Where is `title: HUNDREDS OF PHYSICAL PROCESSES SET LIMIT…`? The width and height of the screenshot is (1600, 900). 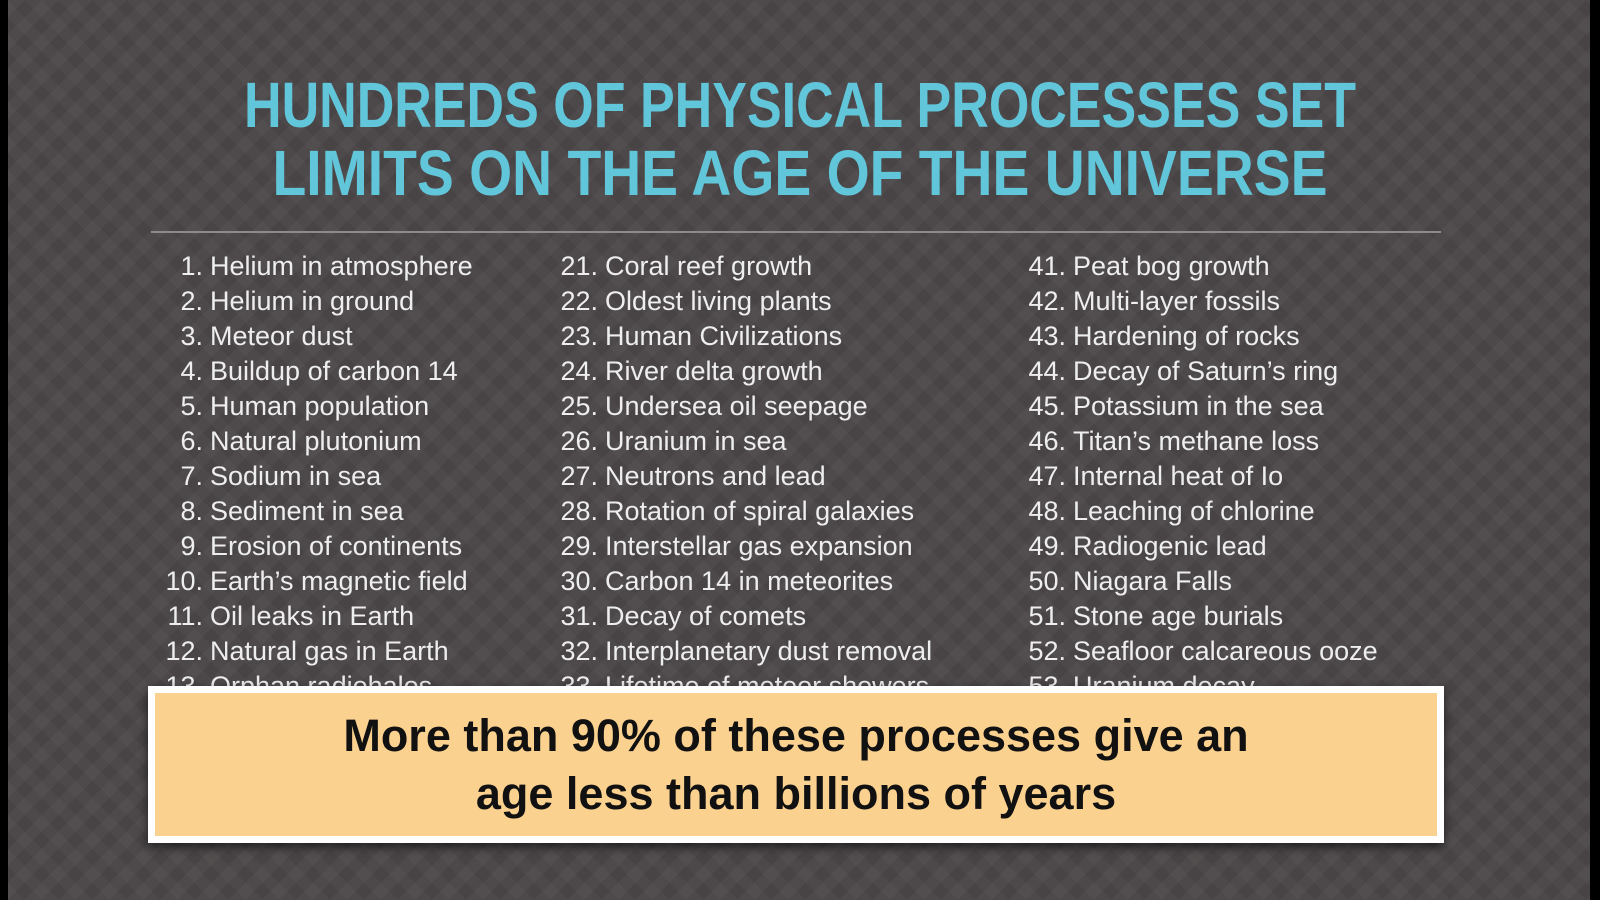
title: HUNDREDS OF PHYSICAL PROCESSES SET LIMIT… is located at coordinates (800, 139).